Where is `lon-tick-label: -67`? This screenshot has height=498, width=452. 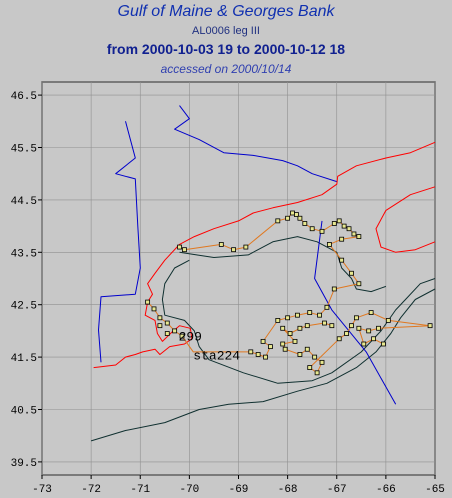 lon-tick-label: -67 is located at coordinates (337, 490).